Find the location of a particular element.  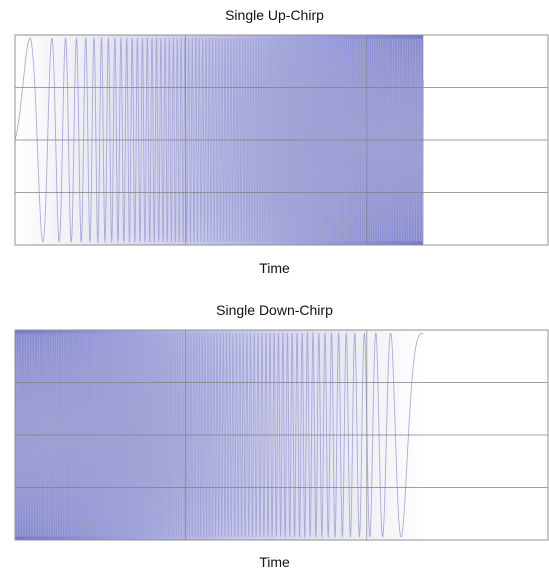

down-chirp-title: Single Down-Chirp is located at coordinates (274, 310).